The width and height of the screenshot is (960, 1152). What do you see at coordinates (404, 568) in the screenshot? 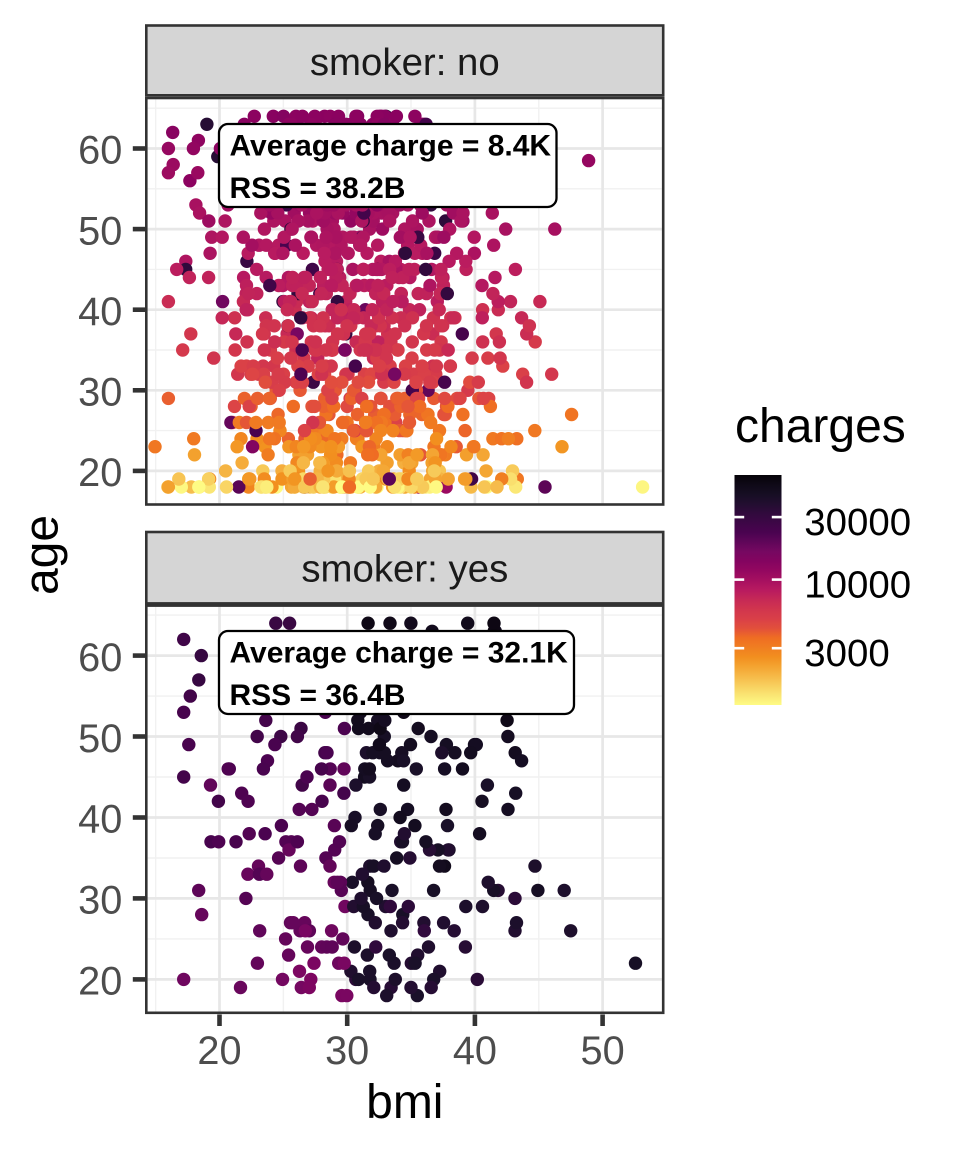
I see `svg-text: smoker: yes` at bounding box center [404, 568].